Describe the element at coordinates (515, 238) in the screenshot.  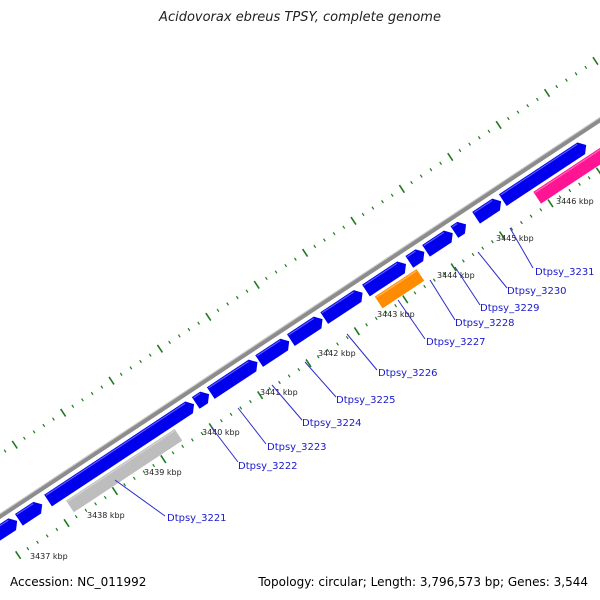
I see `kbp-label: 3445 kbp` at that location.